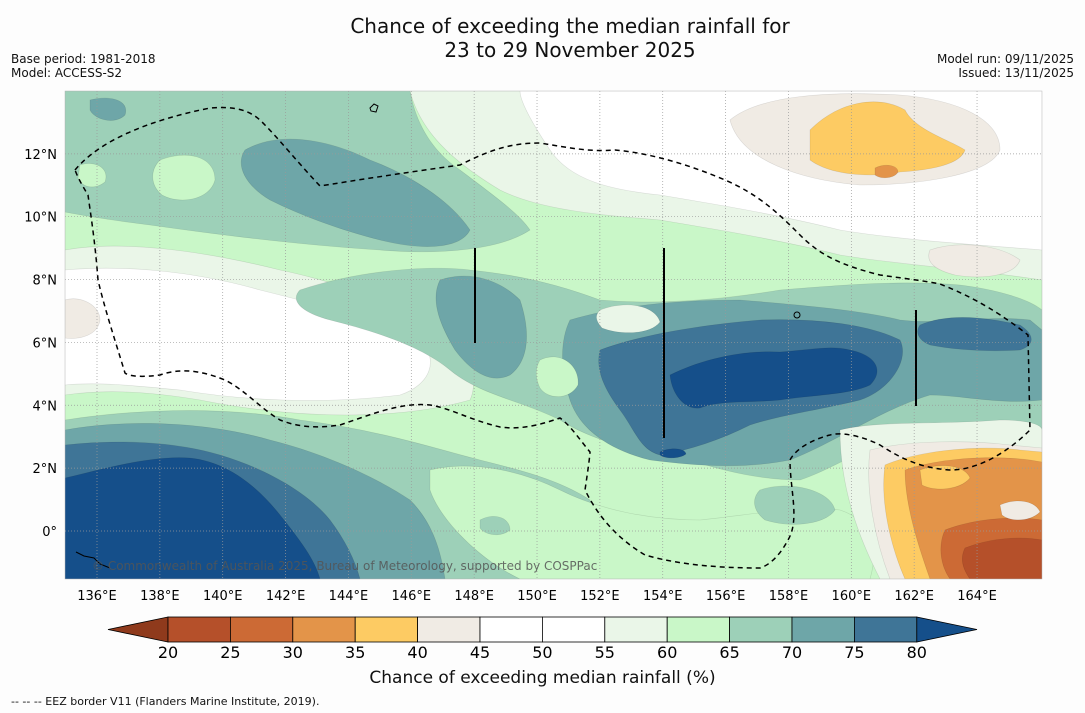 Image resolution: width=1085 pixels, height=713 pixels. What do you see at coordinates (947, 629) in the screenshot?
I see `colorbar-extend-high` at bounding box center [947, 629].